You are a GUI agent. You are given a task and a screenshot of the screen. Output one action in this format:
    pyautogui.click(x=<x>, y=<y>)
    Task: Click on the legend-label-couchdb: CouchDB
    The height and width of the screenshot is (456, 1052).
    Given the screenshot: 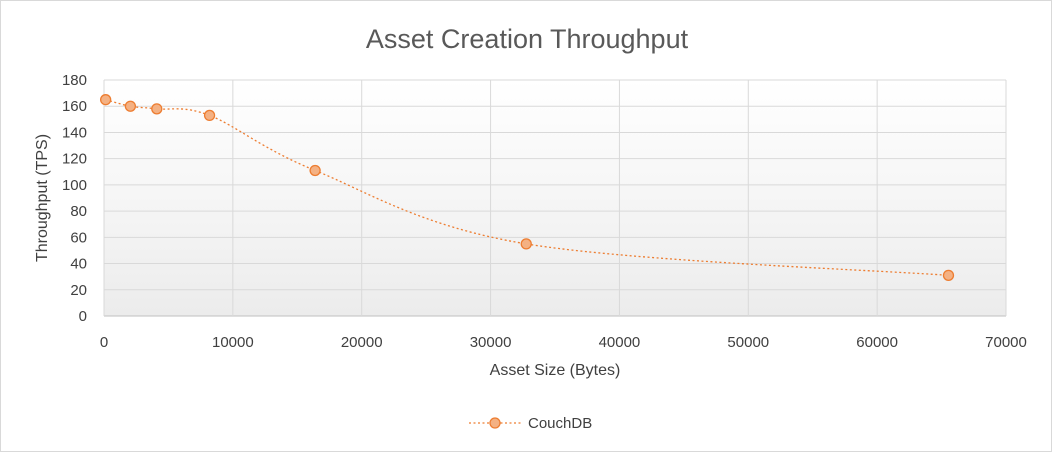 What is the action you would take?
    pyautogui.click(x=560, y=423)
    